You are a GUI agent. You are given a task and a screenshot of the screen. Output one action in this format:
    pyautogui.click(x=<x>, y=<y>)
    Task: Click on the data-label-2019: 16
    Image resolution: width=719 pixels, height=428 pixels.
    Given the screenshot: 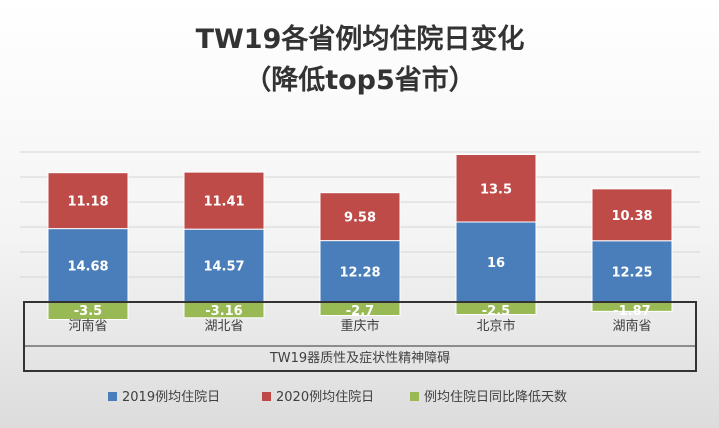 What is the action you would take?
    pyautogui.click(x=496, y=263)
    